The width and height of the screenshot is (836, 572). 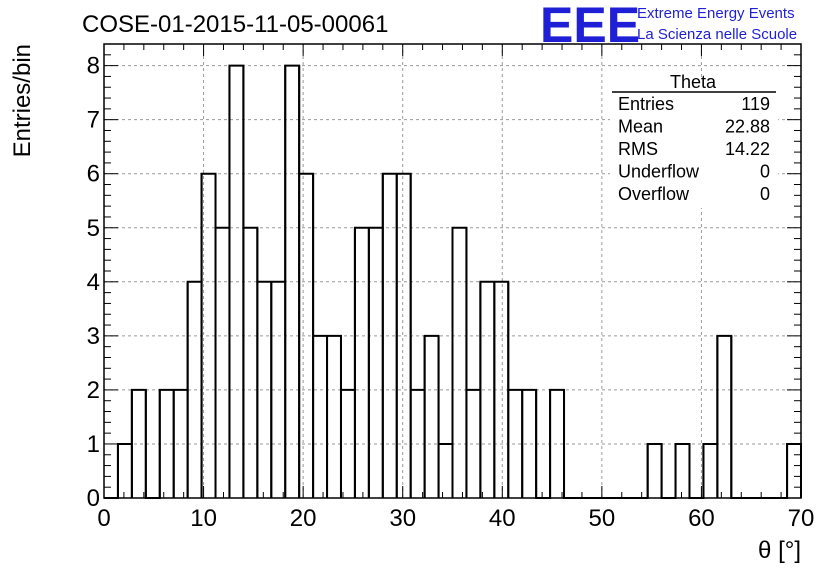 What do you see at coordinates (402, 518) in the screenshot?
I see `x-tick-label: 30` at bounding box center [402, 518].